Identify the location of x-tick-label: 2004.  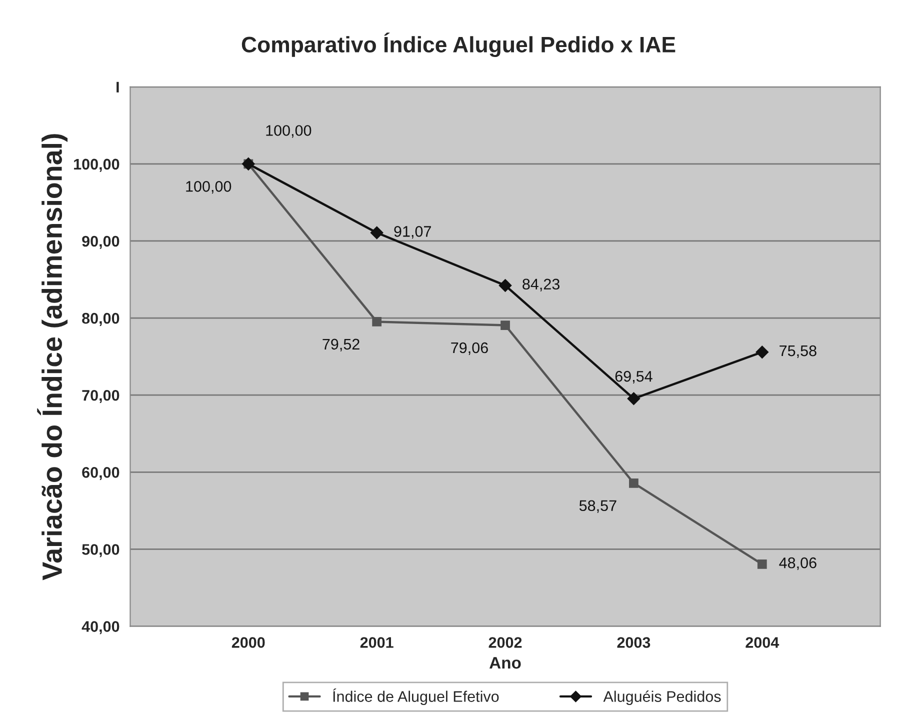
(763, 642).